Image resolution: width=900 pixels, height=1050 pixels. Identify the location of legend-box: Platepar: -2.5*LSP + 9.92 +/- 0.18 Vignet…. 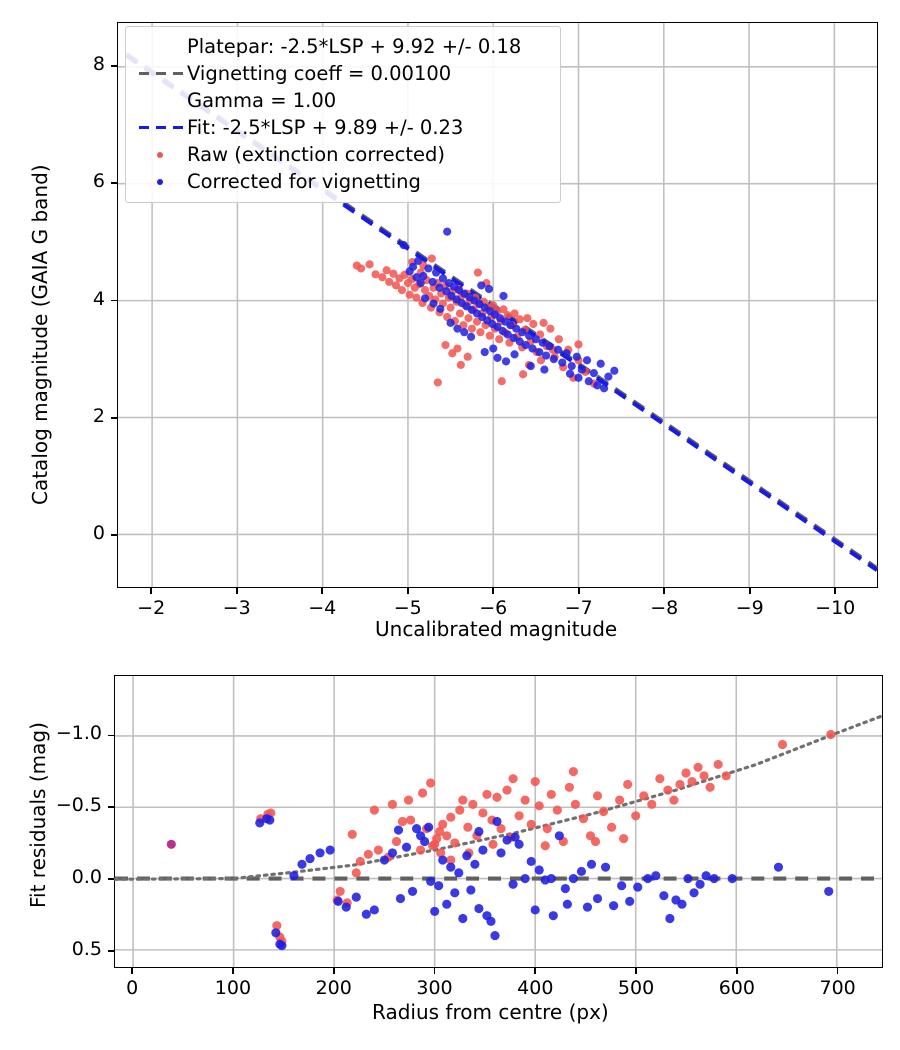
(343, 114).